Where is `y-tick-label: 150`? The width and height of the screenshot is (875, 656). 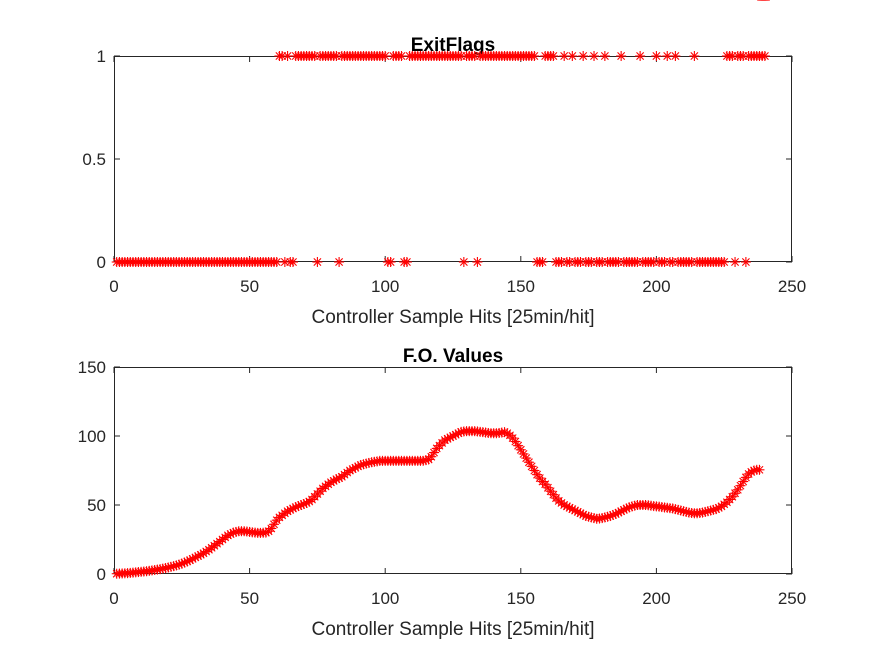 y-tick-label: 150 is located at coordinates (92, 367).